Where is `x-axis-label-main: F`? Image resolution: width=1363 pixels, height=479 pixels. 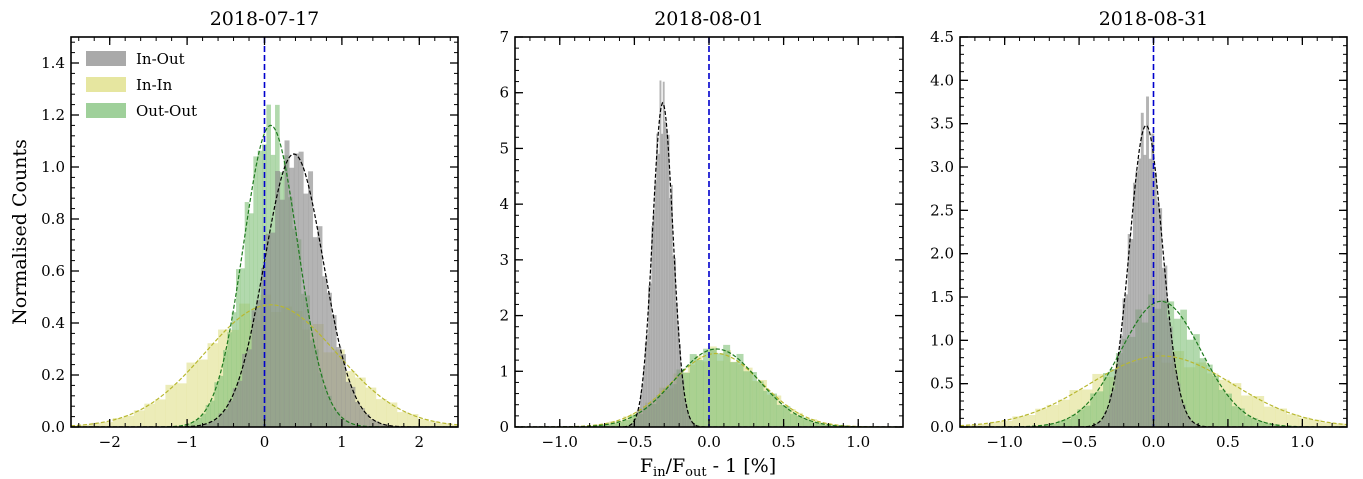 x-axis-label-main: F is located at coordinates (646, 466).